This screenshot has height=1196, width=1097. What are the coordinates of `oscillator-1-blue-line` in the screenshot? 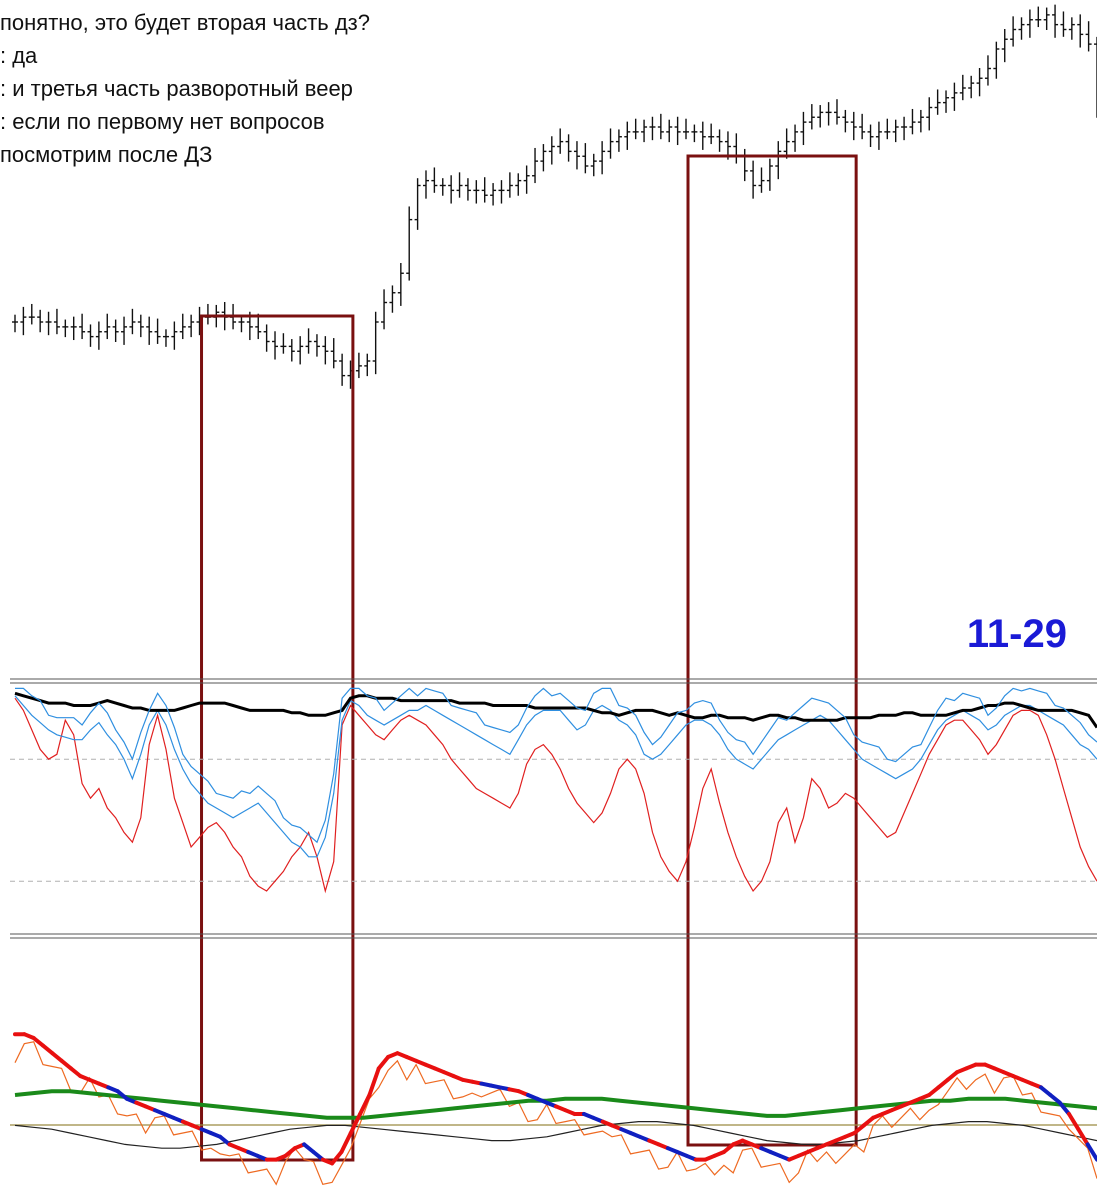 It's located at (555, 776).